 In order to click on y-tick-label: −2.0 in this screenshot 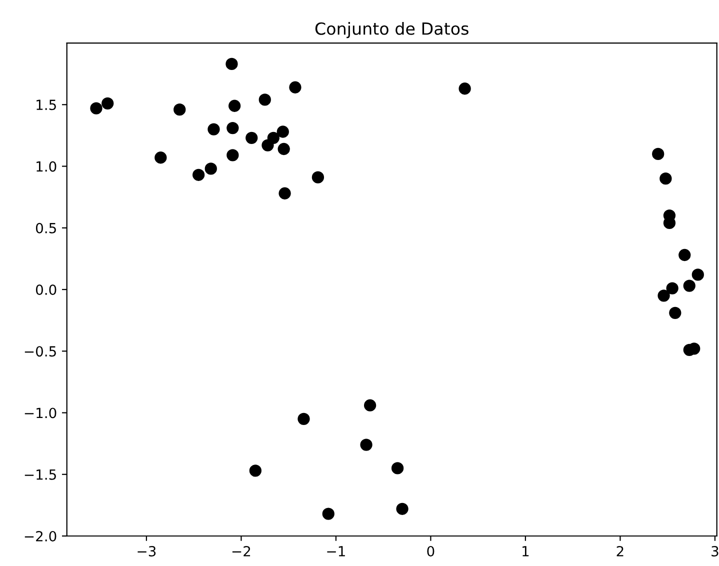, I will do `click(40, 536)`.